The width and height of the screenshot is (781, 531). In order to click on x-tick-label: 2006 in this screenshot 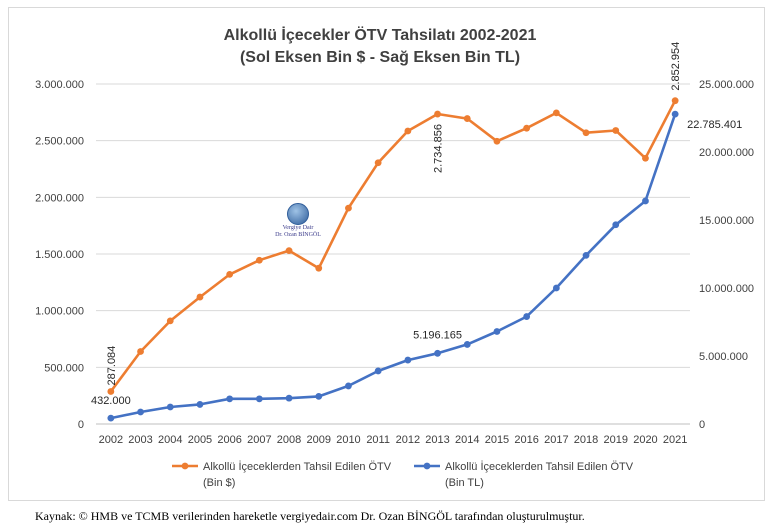, I will do `click(229, 440)`.